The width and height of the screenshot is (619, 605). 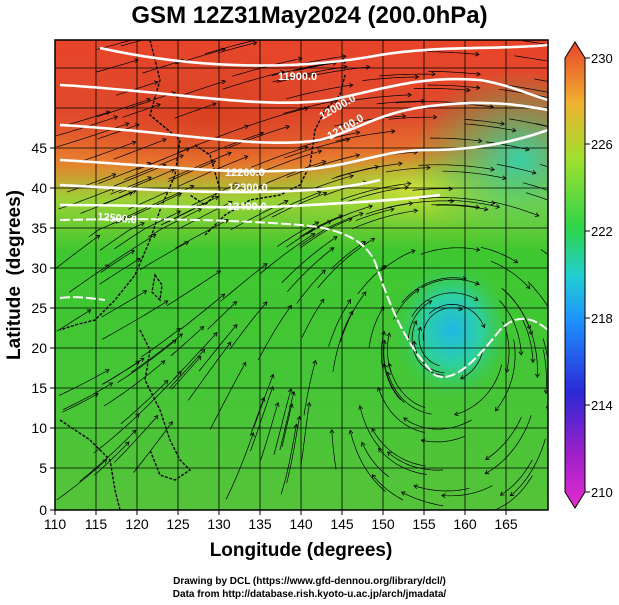 What do you see at coordinates (602, 144) in the screenshot?
I see `colorbar-tick-label: 226` at bounding box center [602, 144].